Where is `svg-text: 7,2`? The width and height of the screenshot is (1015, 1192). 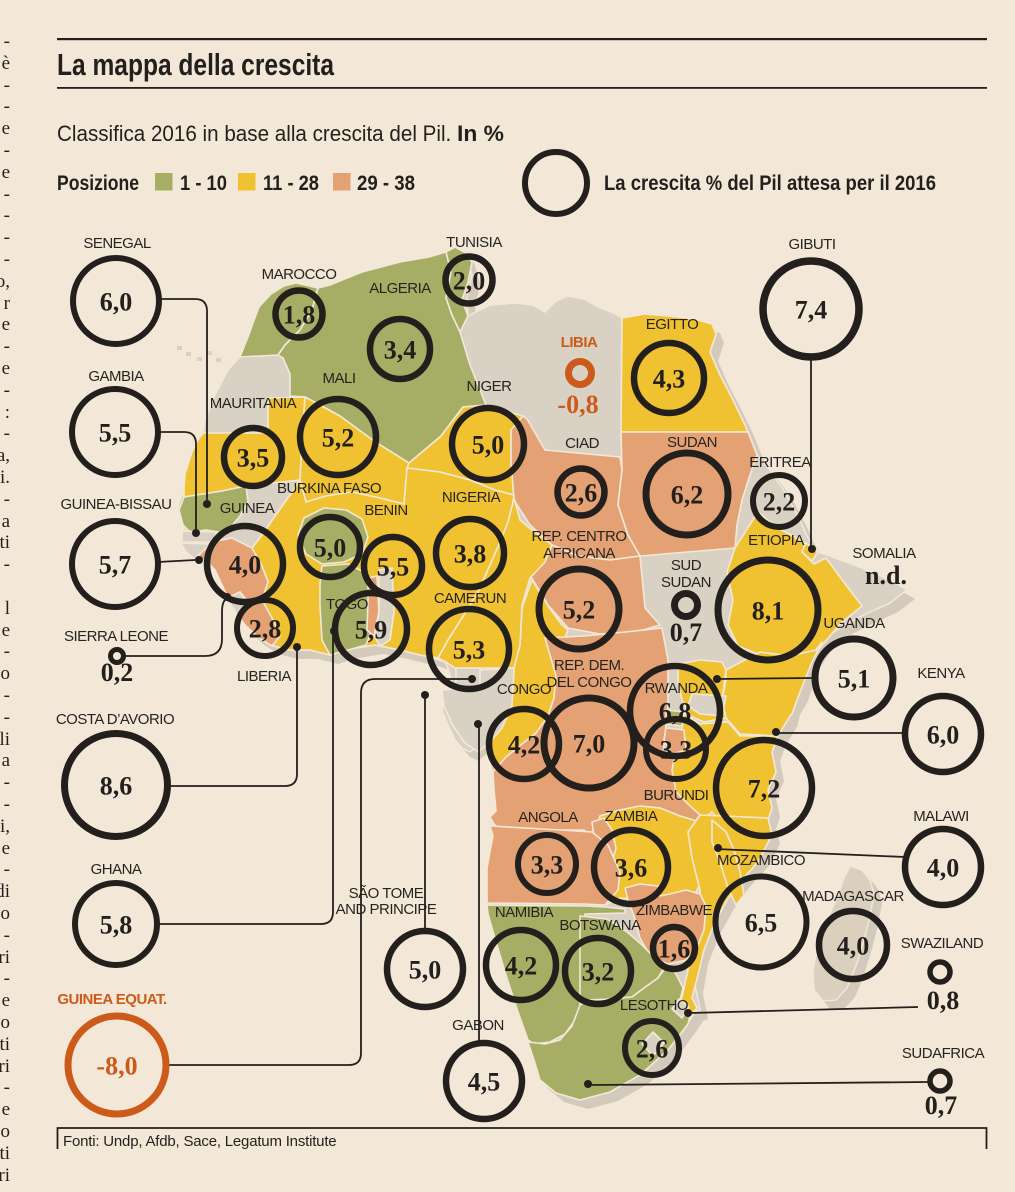 svg-text: 7,2 is located at coordinates (764, 788).